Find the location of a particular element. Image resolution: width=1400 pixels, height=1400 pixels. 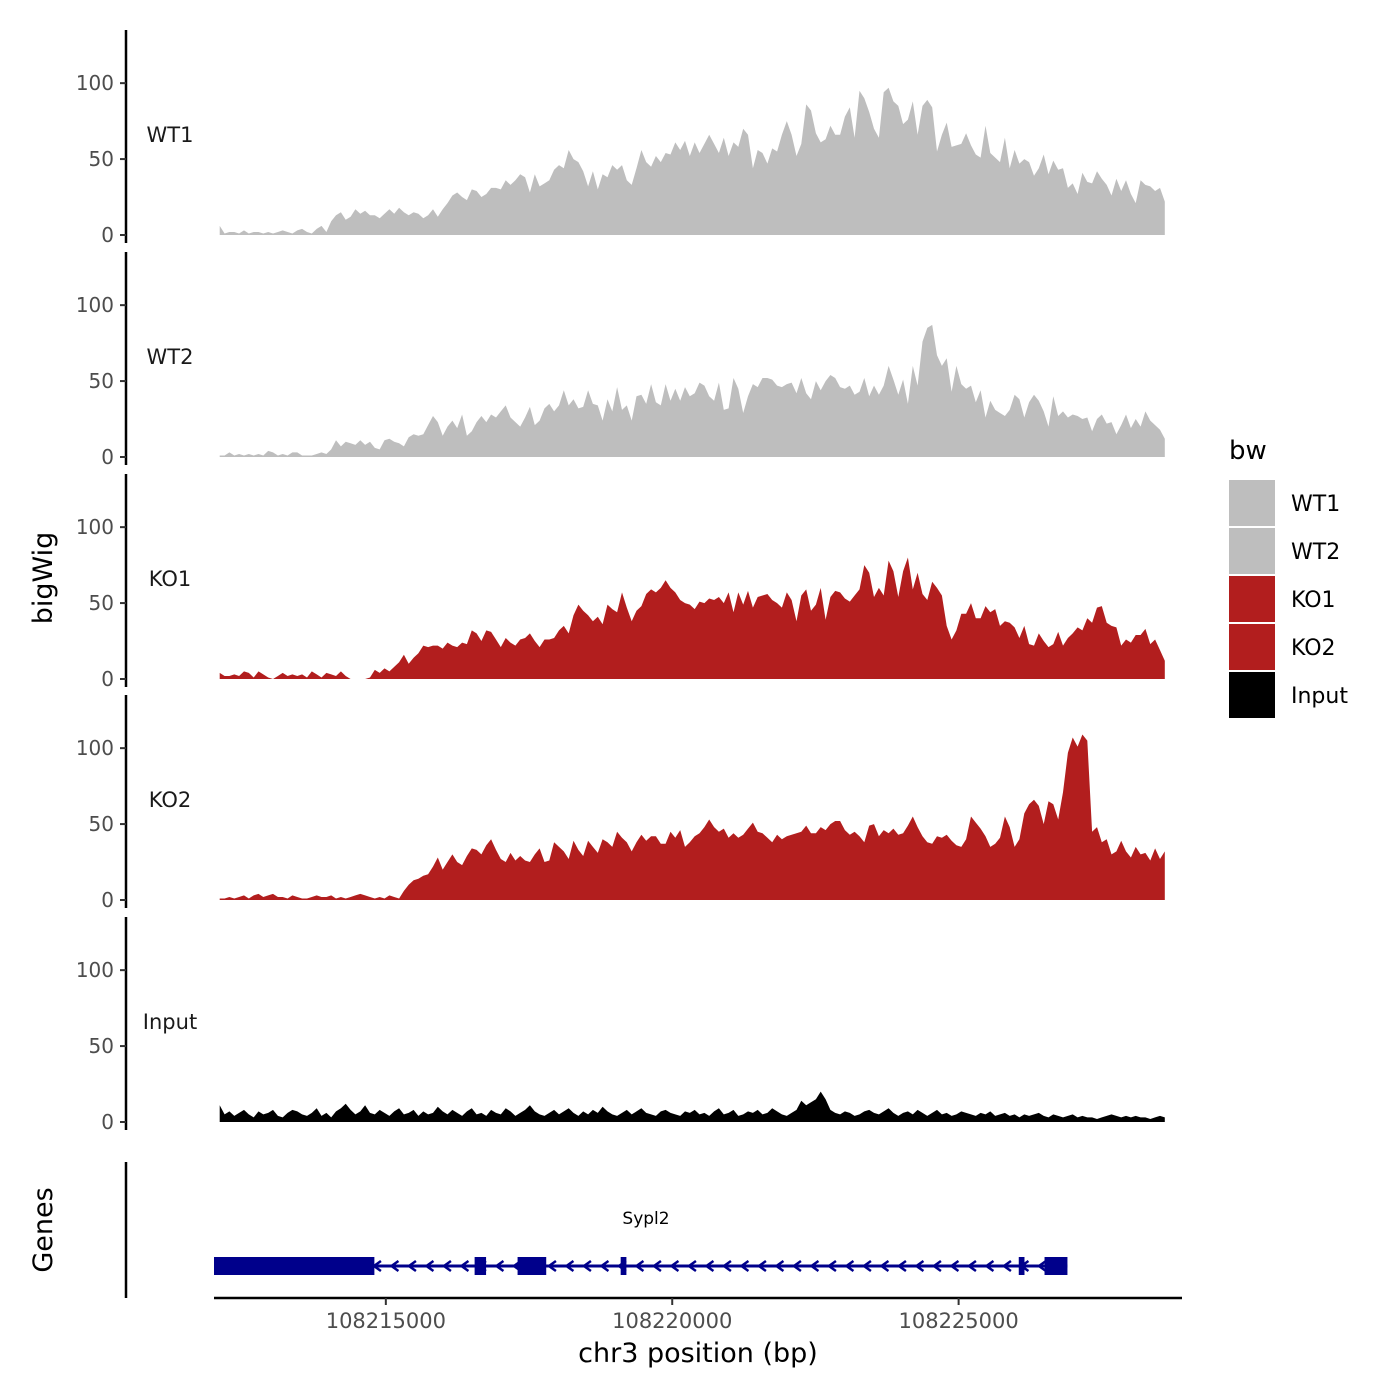

signal-area-ko2 is located at coordinates (692, 817).